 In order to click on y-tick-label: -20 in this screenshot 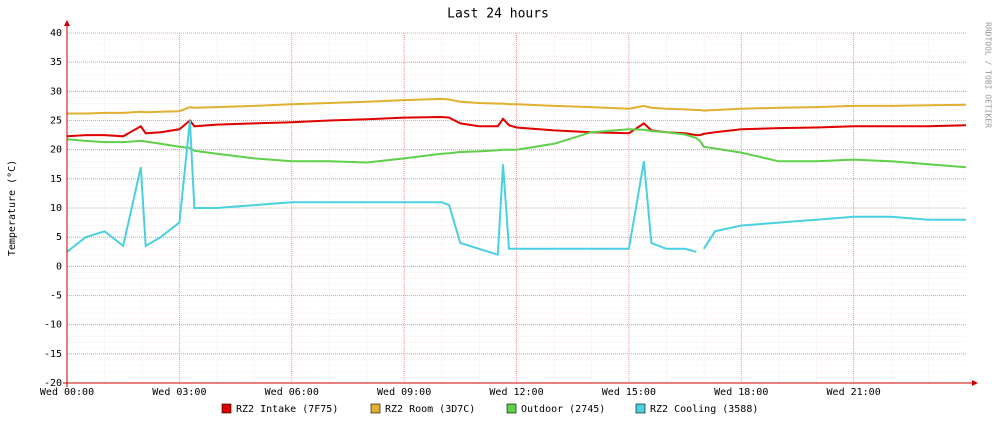, I will do `click(53, 383)`.